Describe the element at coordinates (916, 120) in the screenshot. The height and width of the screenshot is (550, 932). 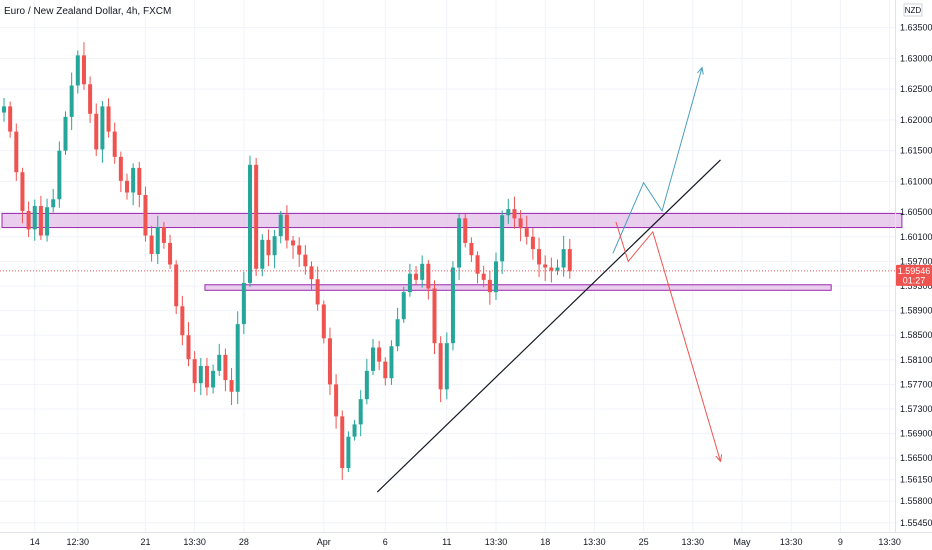
I see `price-tick-label: 1.62000` at that location.